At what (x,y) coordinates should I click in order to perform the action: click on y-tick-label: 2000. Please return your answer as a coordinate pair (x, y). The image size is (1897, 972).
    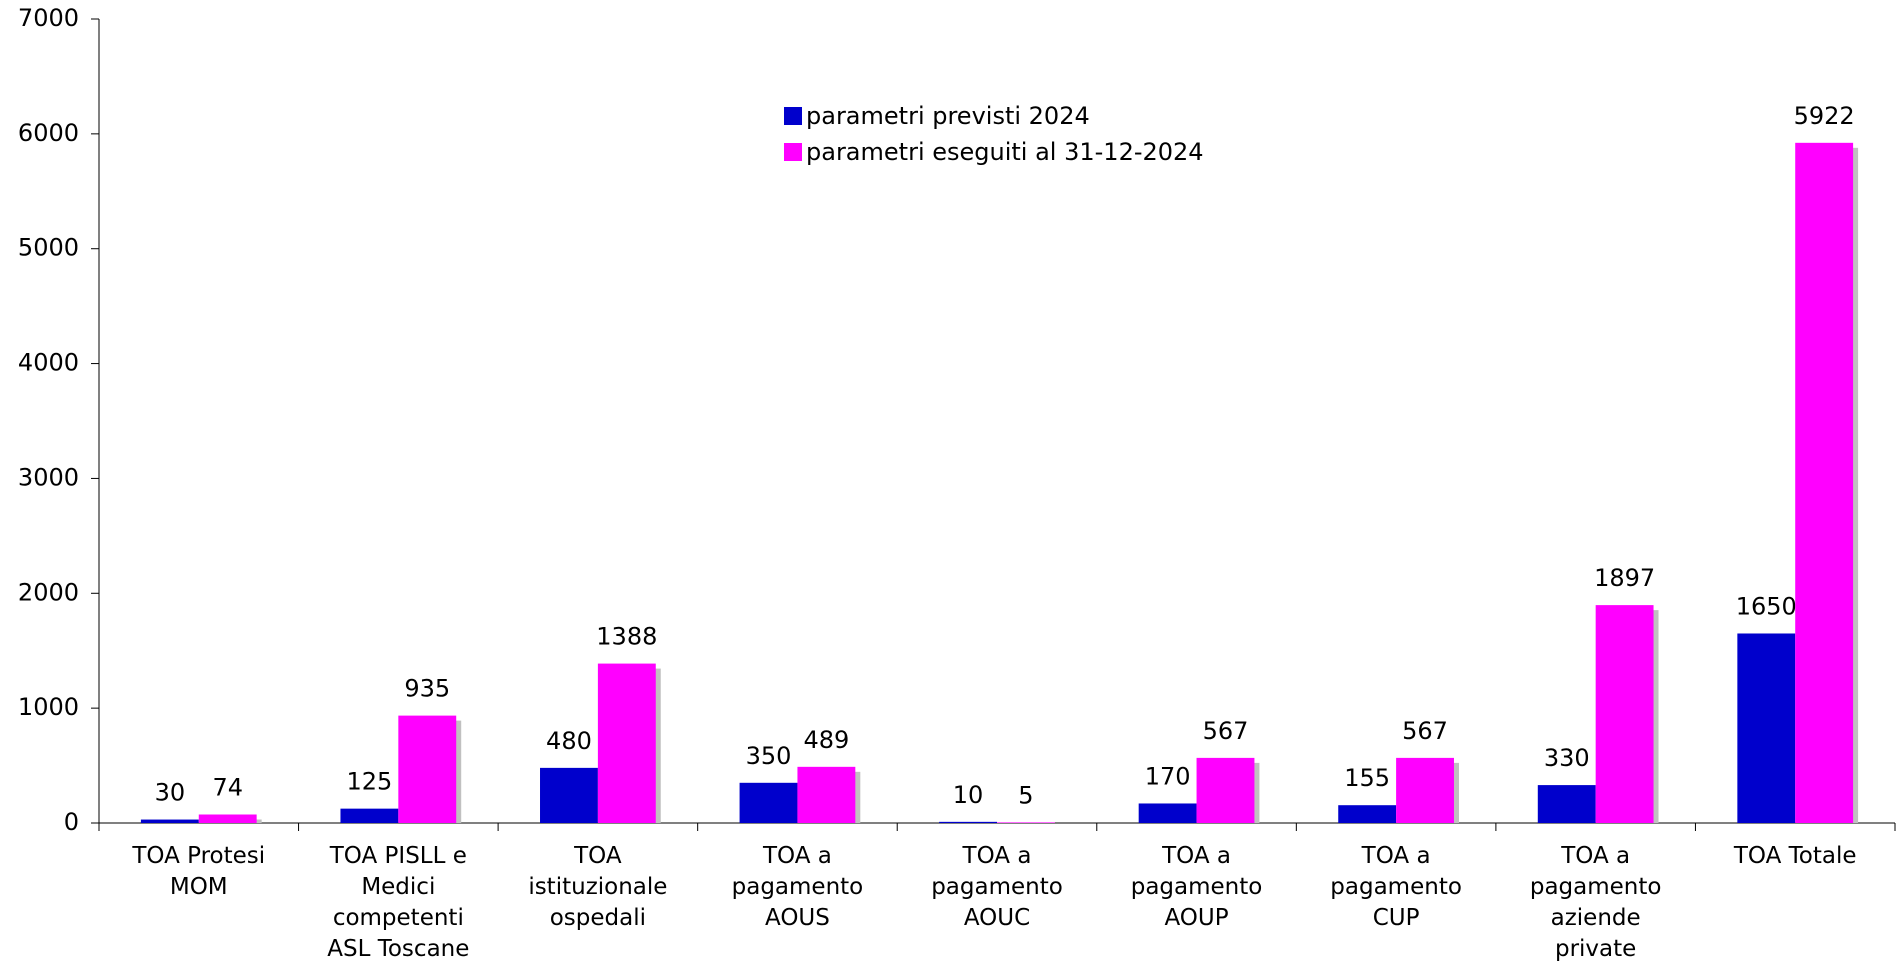
    Looking at the image, I should click on (48, 592).